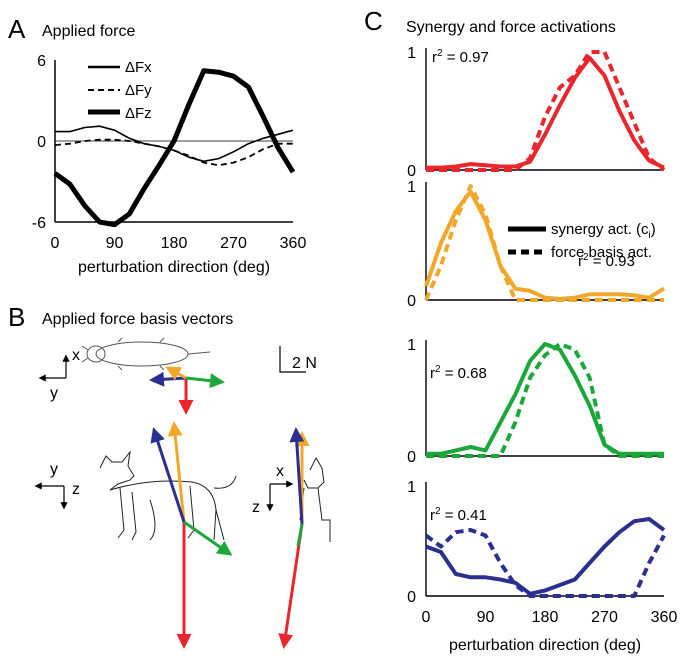 Image resolution: width=684 pixels, height=656 pixels. Describe the element at coordinates (146, 354) in the screenshot. I see `cat-top-view-drawing` at that location.